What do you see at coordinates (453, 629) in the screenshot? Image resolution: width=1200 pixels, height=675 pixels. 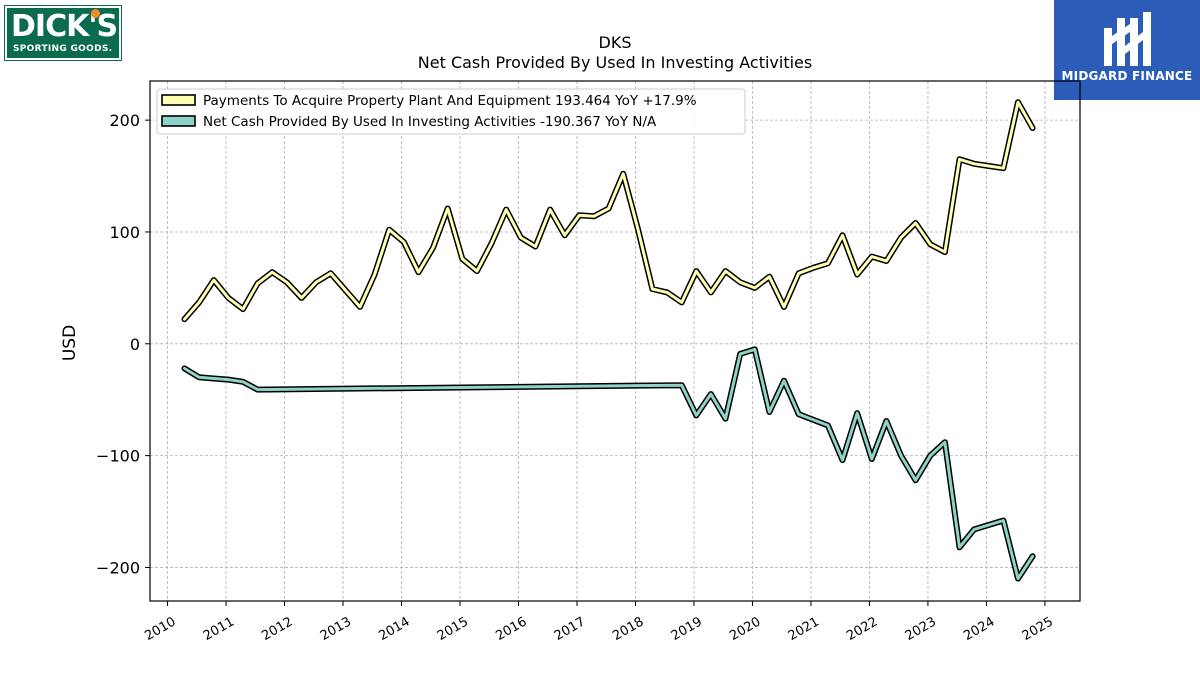 I see `x-tick-label: 2015` at bounding box center [453, 629].